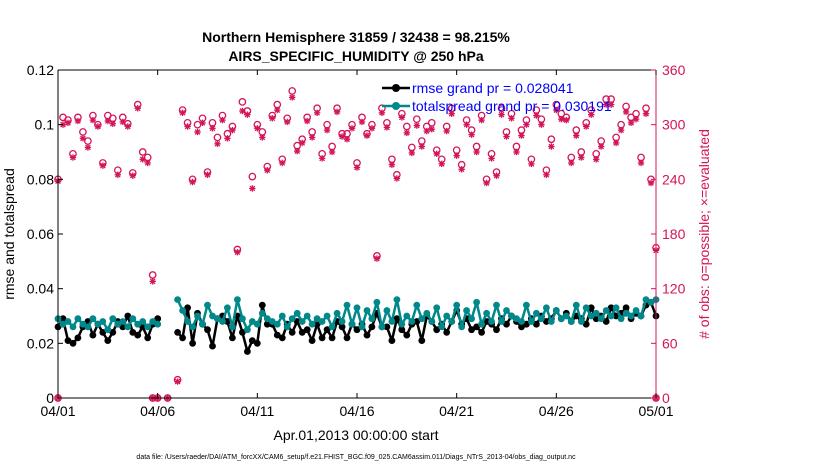  I want to click on y-left-tick-label: 0.04, so click(40, 289).